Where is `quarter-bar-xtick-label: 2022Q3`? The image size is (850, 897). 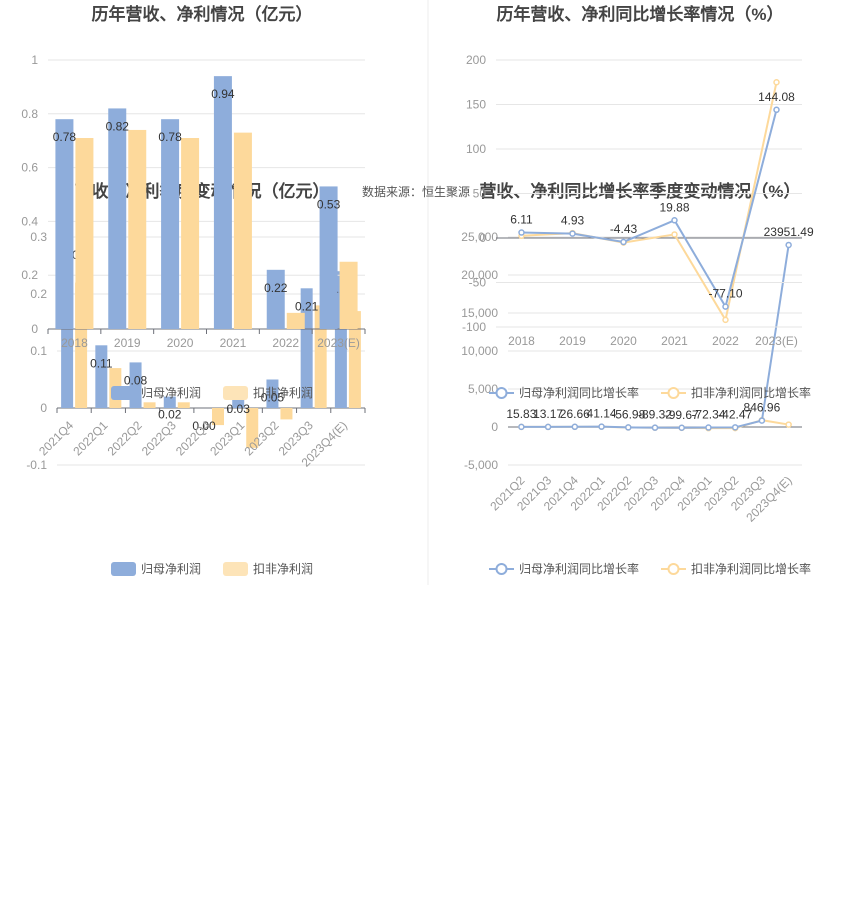 quarter-bar-xtick-label: 2022Q3 is located at coordinates (159, 438).